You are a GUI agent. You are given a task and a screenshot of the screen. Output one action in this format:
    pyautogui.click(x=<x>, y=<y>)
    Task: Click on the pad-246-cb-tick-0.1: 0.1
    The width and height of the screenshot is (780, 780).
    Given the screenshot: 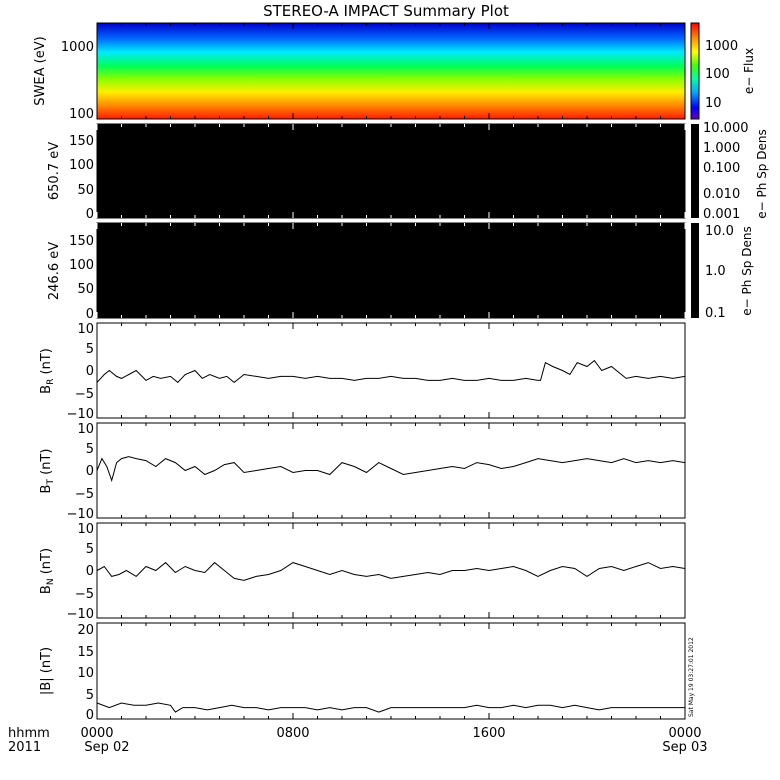 What is the action you would take?
    pyautogui.click(x=715, y=313)
    